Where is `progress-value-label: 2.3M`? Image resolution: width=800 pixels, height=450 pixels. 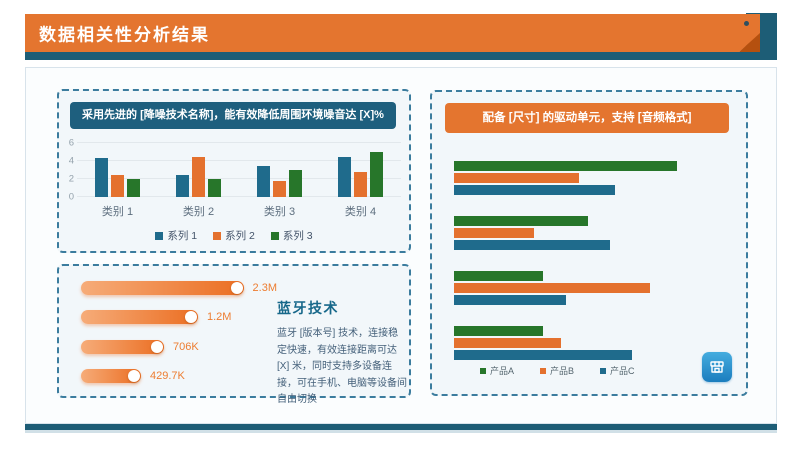
progress-value-label: 2.3M is located at coordinates (264, 287).